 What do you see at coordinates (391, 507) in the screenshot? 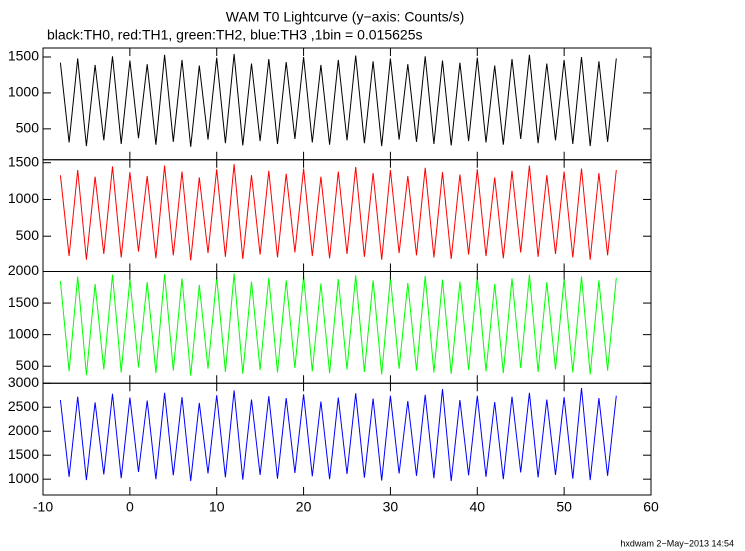
I see `x-tick-label: 30` at bounding box center [391, 507].